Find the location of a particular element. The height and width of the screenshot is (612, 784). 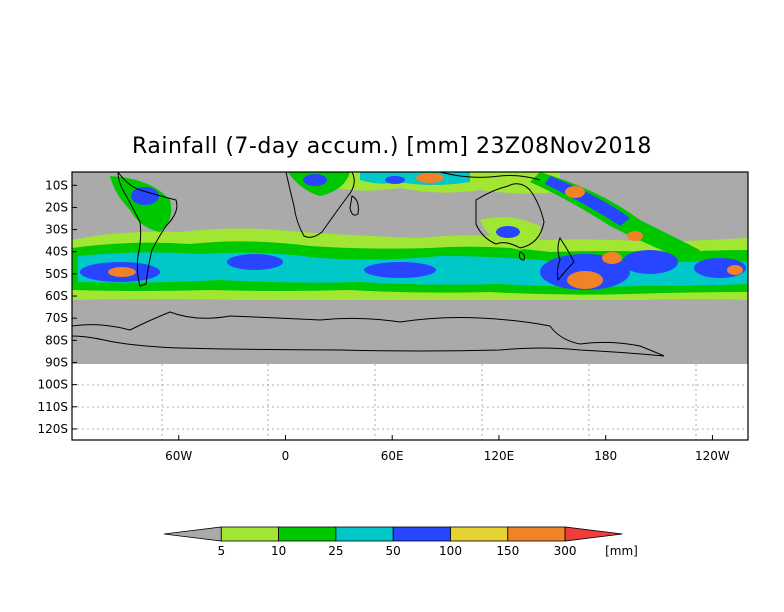

lat-label: 30S is located at coordinates (56, 230).